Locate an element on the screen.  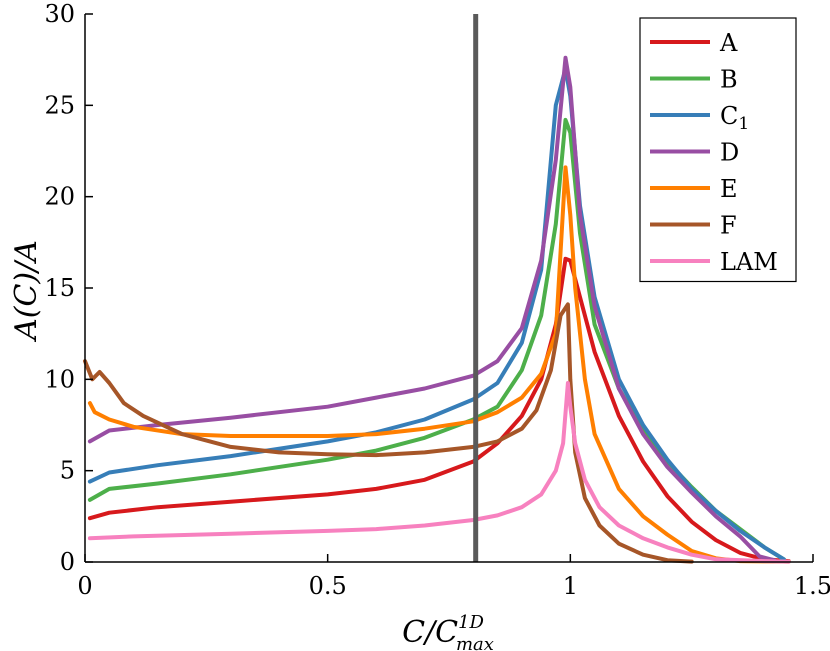
y-tick-label: 5 is located at coordinates (67, 471).